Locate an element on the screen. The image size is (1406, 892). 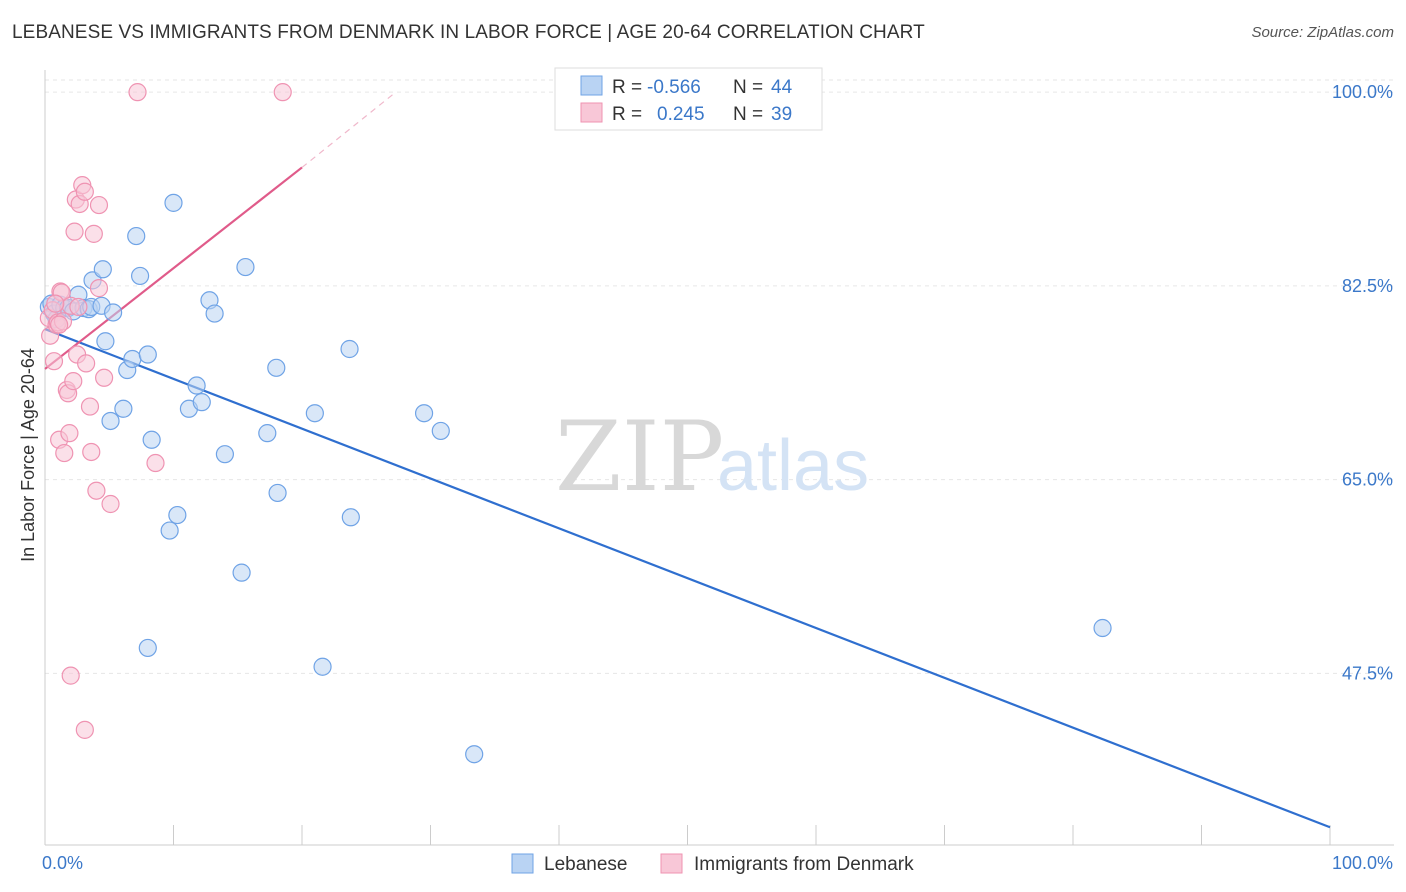
legend-r-label-2: R = is located at coordinates (627, 114).